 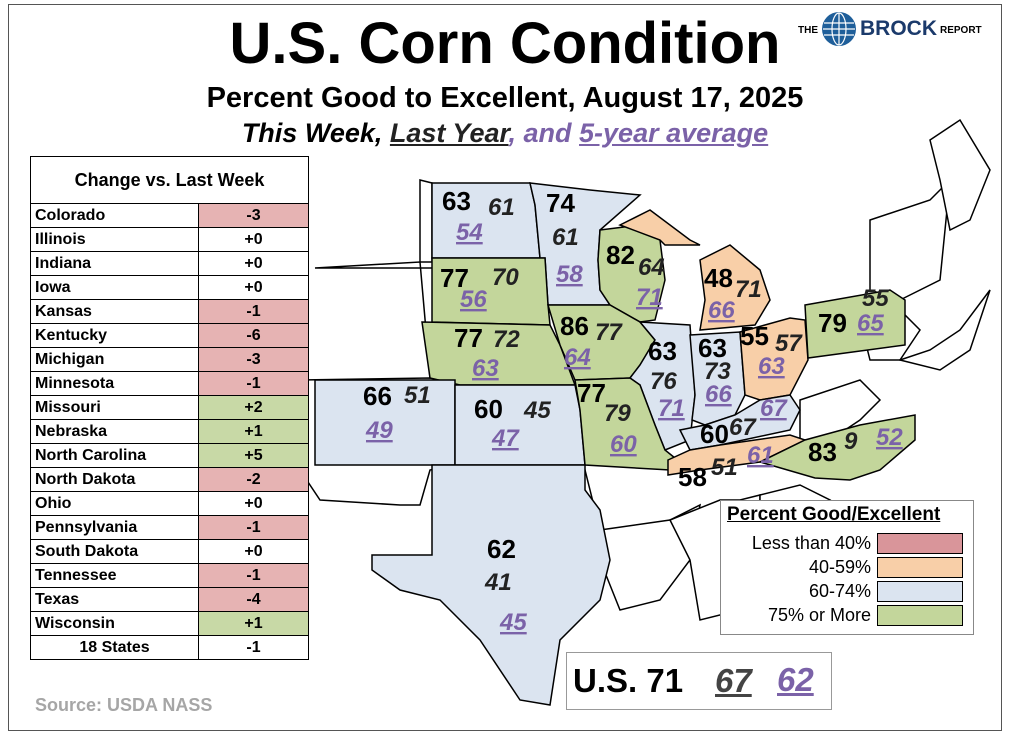 What do you see at coordinates (253, 407) in the screenshot?
I see `change-value: +2` at bounding box center [253, 407].